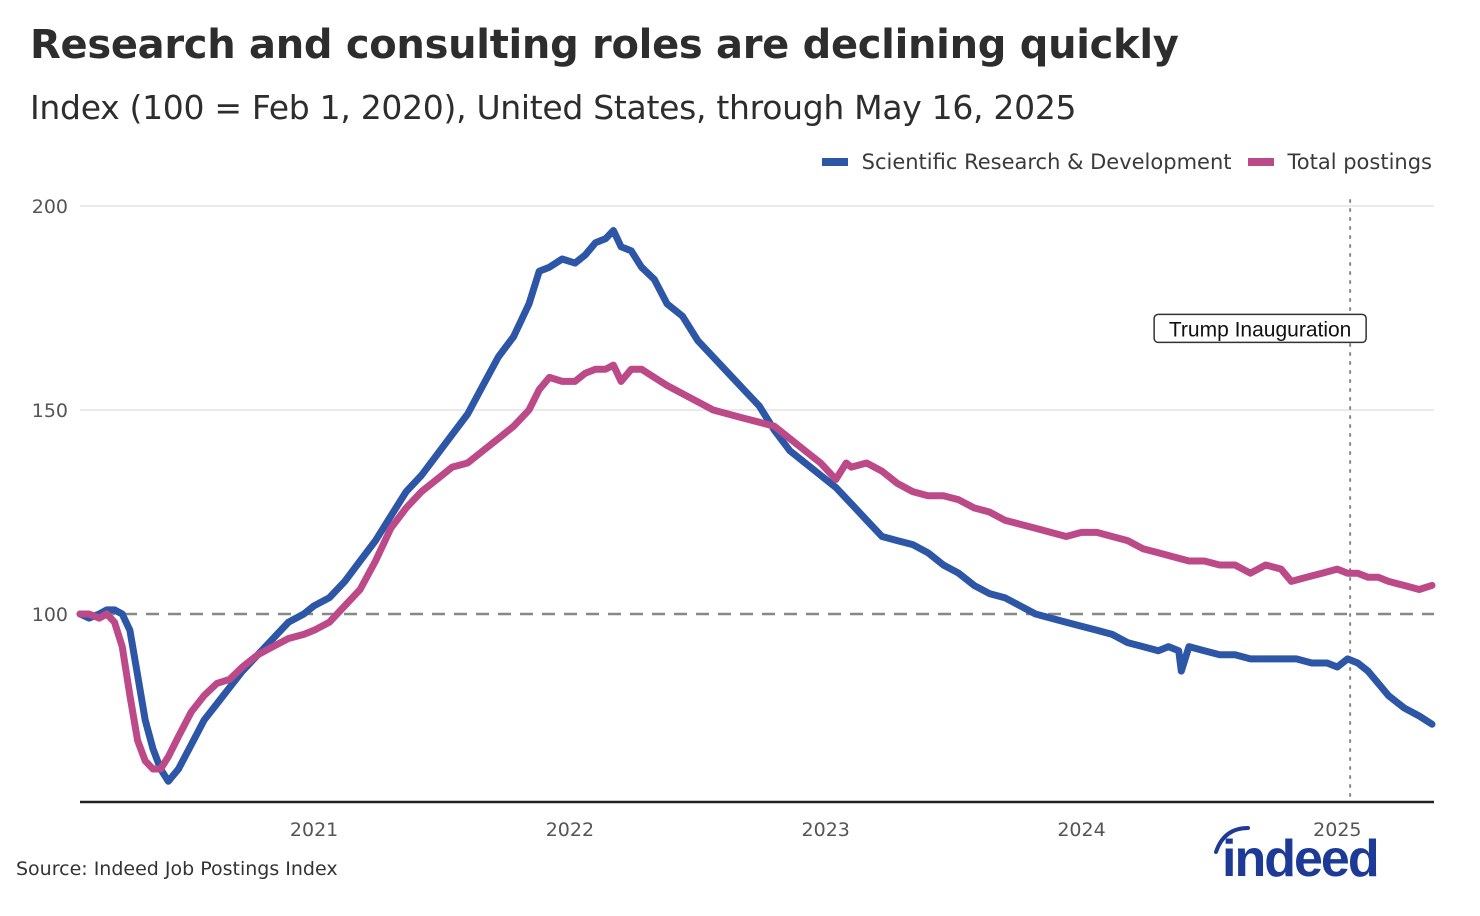 The image size is (1480, 916). What do you see at coordinates (1300, 857) in the screenshot?
I see `logo-wordmark: indeed` at bounding box center [1300, 857].